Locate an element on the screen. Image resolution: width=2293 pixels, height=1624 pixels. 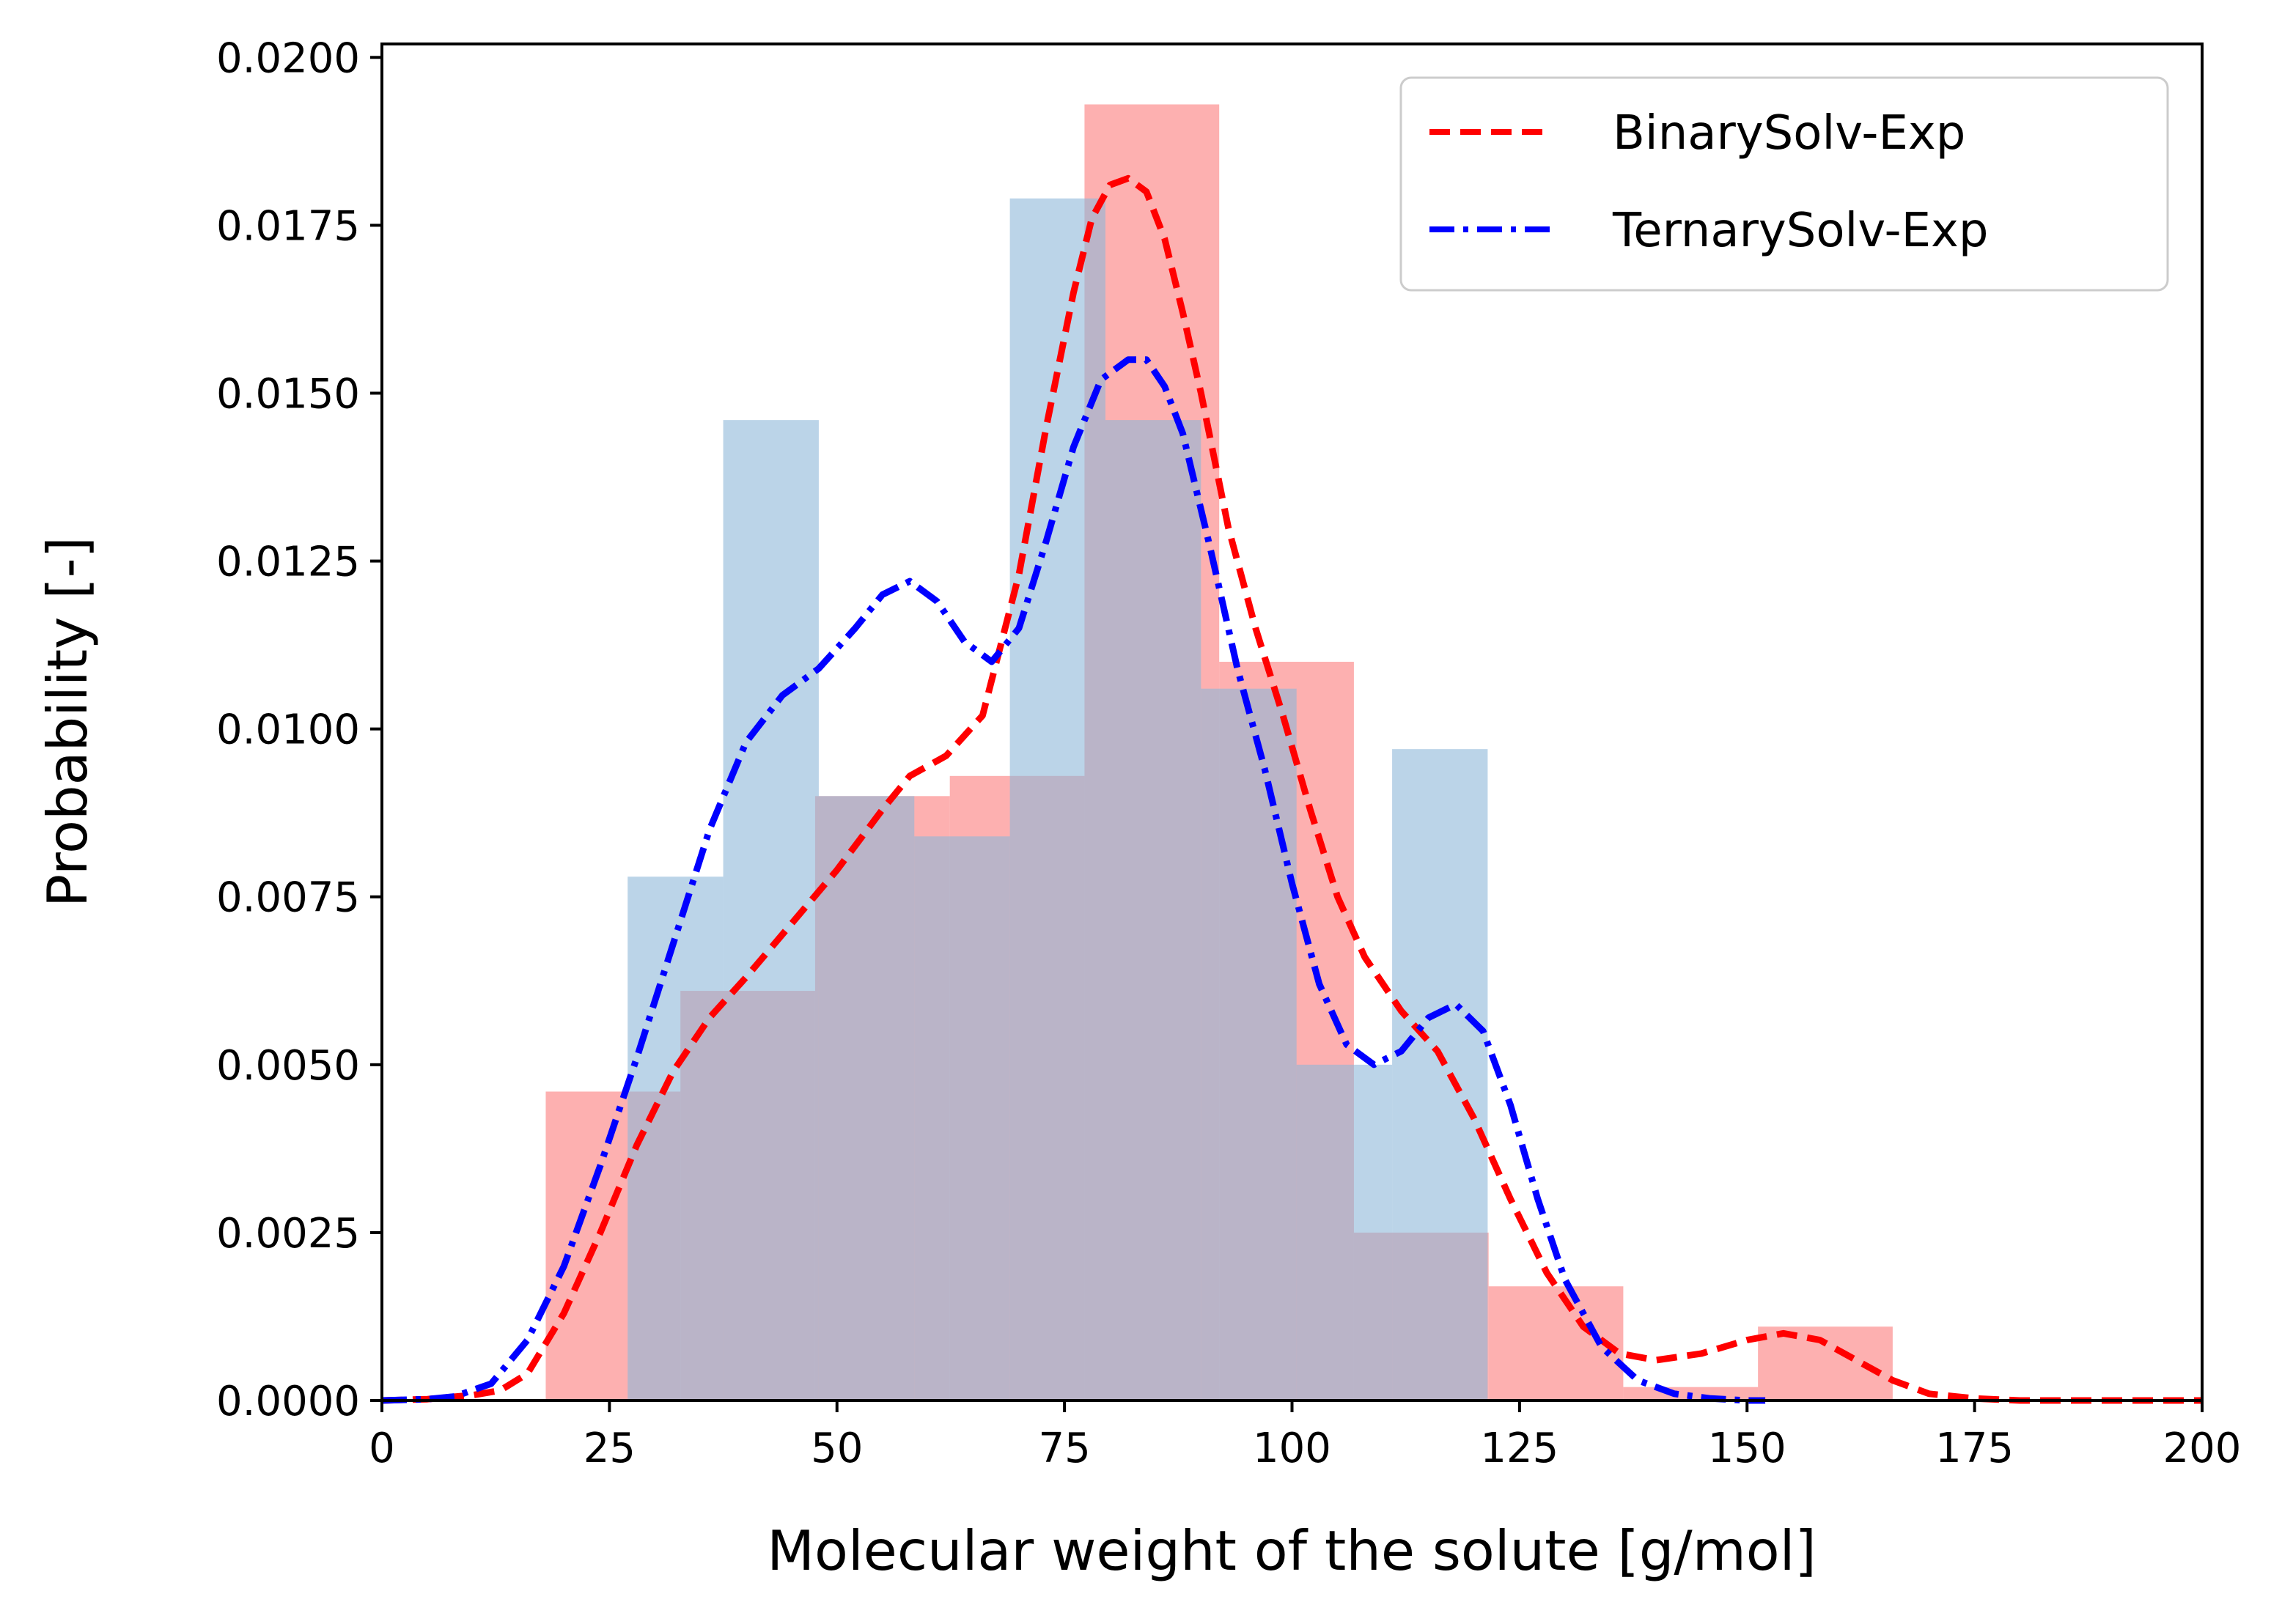
legend-box is located at coordinates (1784, 184).